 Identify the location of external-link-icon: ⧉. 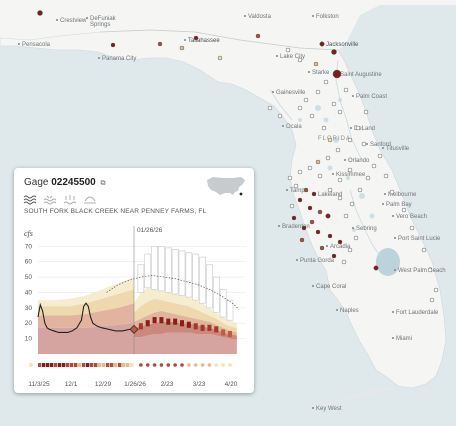
(103, 183).